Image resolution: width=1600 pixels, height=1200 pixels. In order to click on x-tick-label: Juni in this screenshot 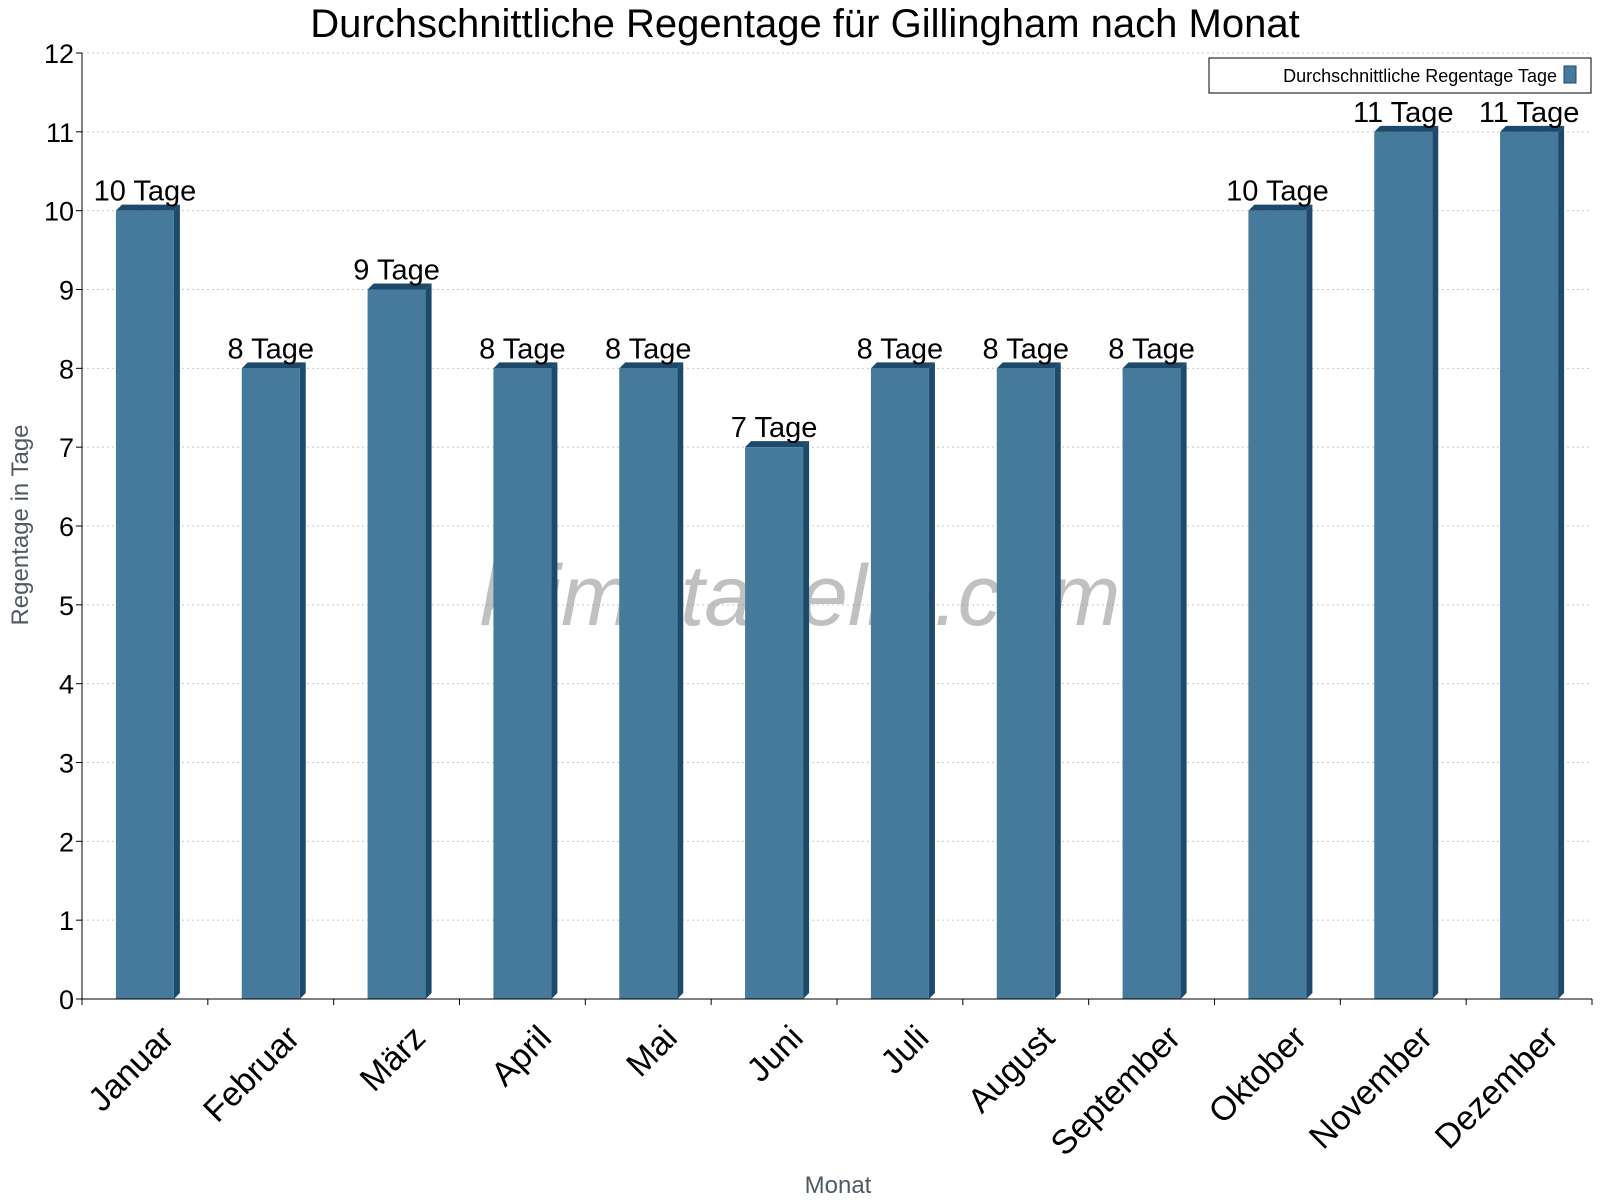, I will do `click(775, 1054)`.